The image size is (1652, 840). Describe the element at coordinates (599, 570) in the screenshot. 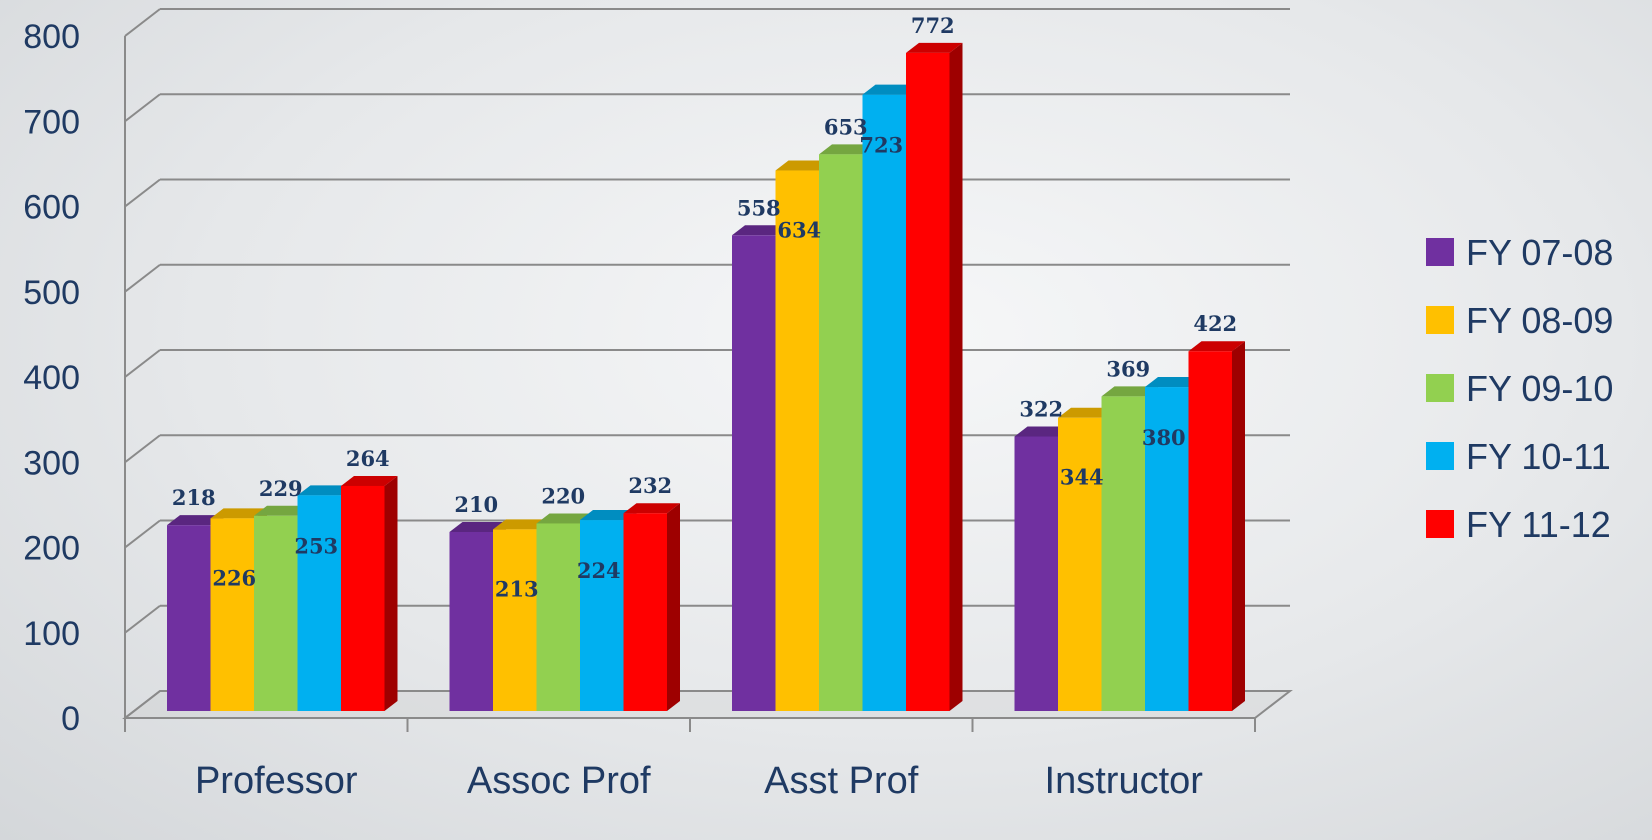

I see `data-label: 224` at that location.